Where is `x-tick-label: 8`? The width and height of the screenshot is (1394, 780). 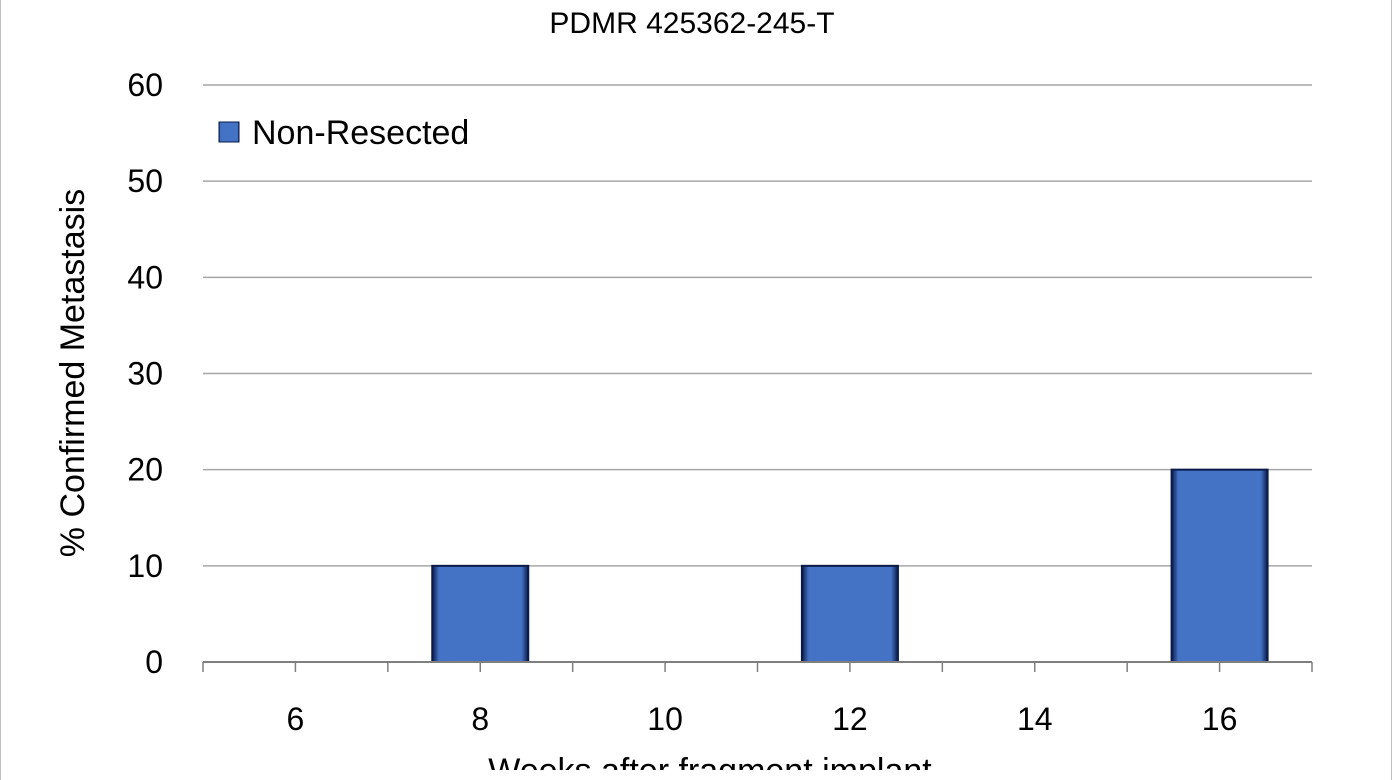 x-tick-label: 8 is located at coordinates (480, 719).